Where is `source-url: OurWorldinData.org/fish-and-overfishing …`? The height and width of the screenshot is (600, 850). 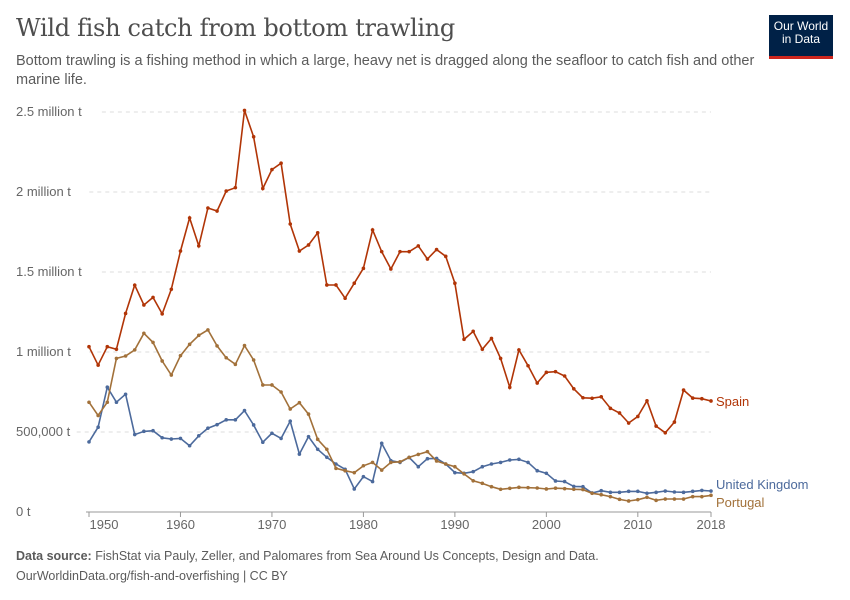 source-url: OurWorldinData.org/fish-and-overfishing … is located at coordinates (152, 576).